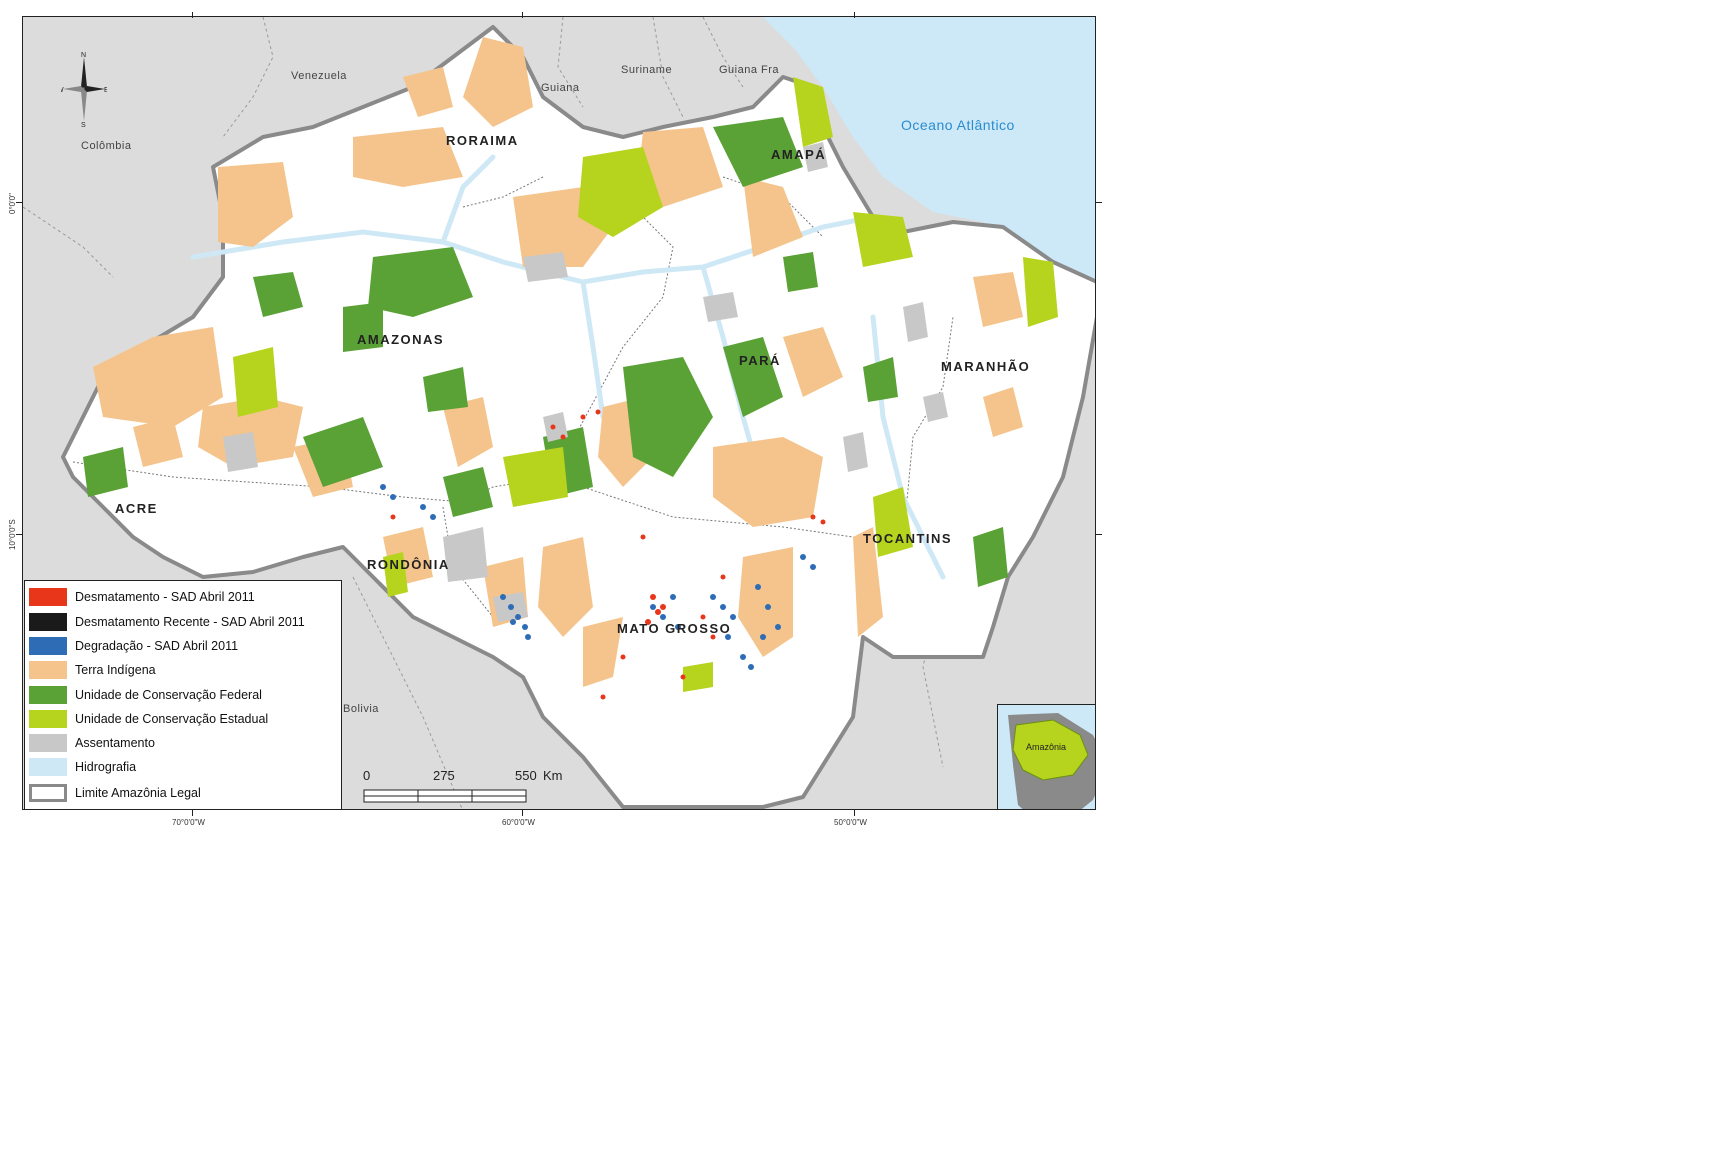 Image resolution: width=1726 pixels, height=1168 pixels. What do you see at coordinates (798, 154) in the screenshot?
I see `state-label-amapa: AMAPÁ` at bounding box center [798, 154].